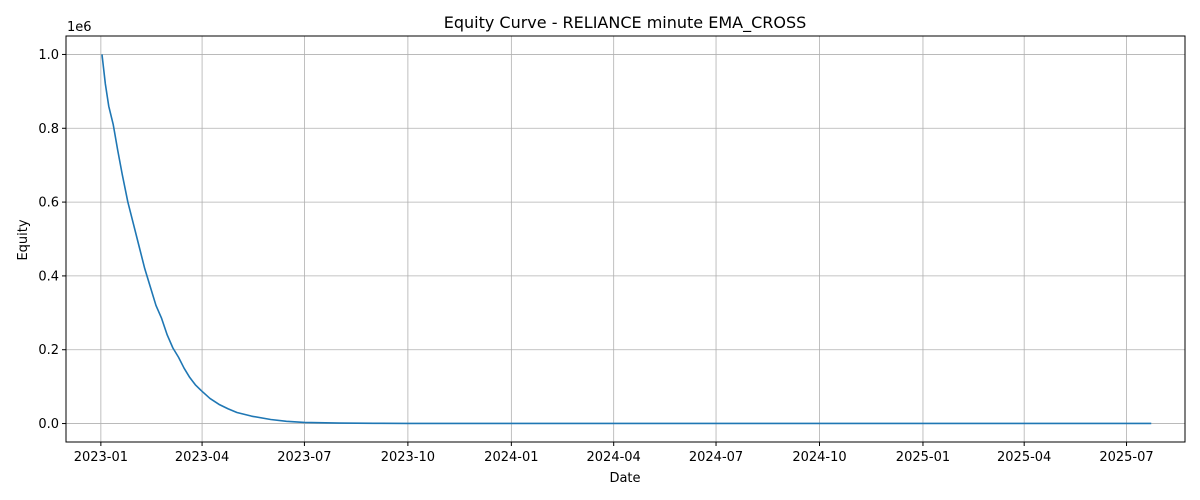 The height and width of the screenshot is (500, 1200). Describe the element at coordinates (48, 129) in the screenshot. I see `y-tick-label: 0.8` at that location.